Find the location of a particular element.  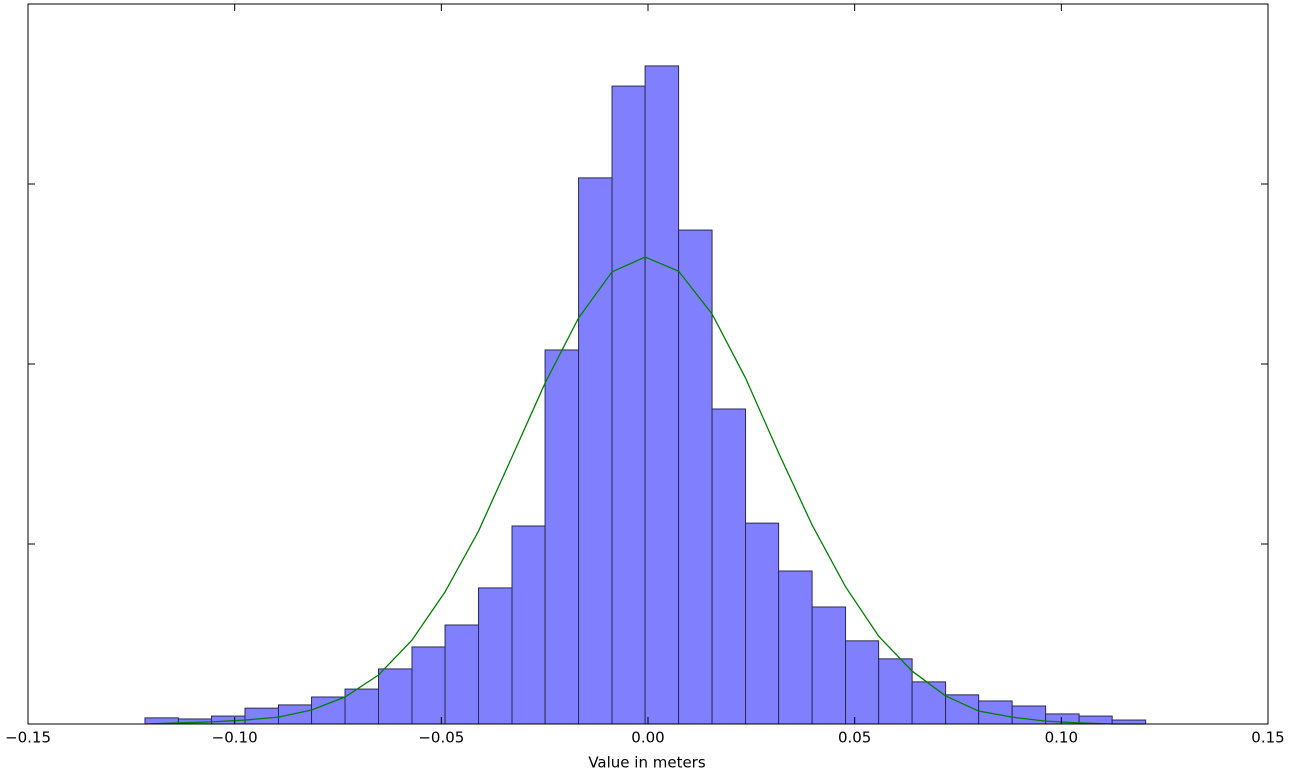

x-tick-label: −0.15 is located at coordinates (28, 738).